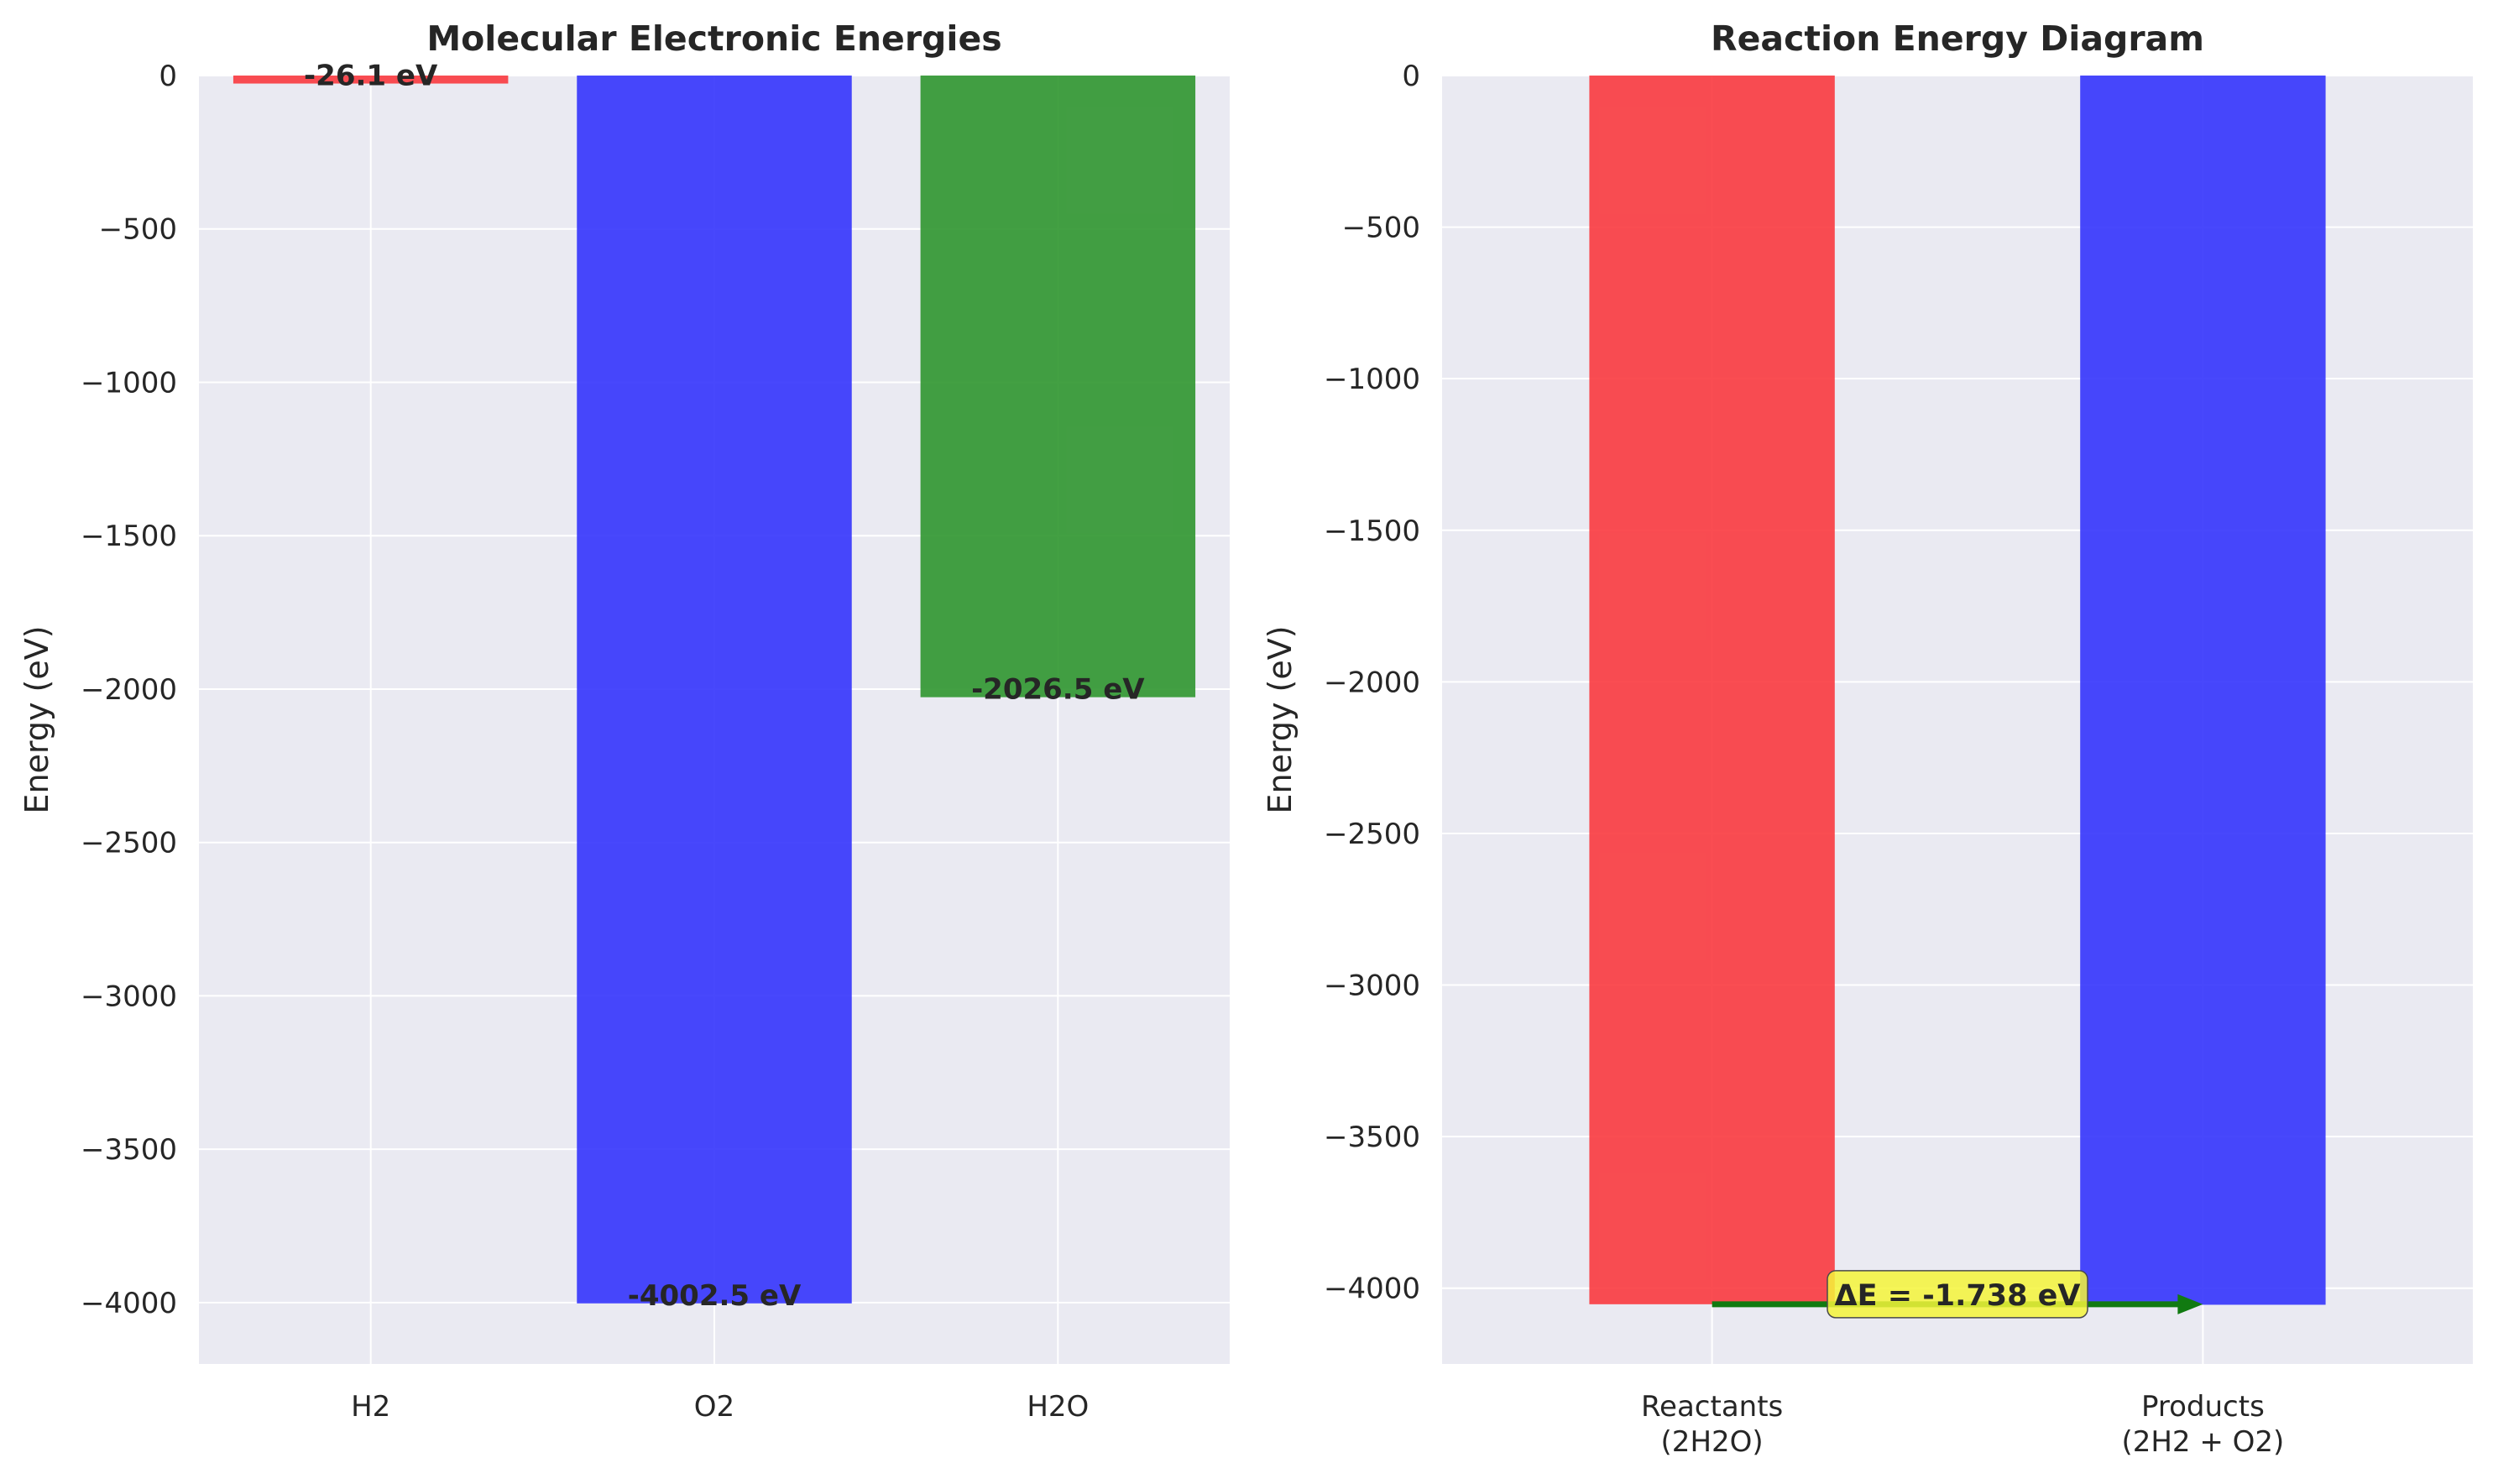 The height and width of the screenshot is (1484, 2493). Describe the element at coordinates (1957, 38) in the screenshot. I see `chart-title: Reaction Energy Diagram` at that location.